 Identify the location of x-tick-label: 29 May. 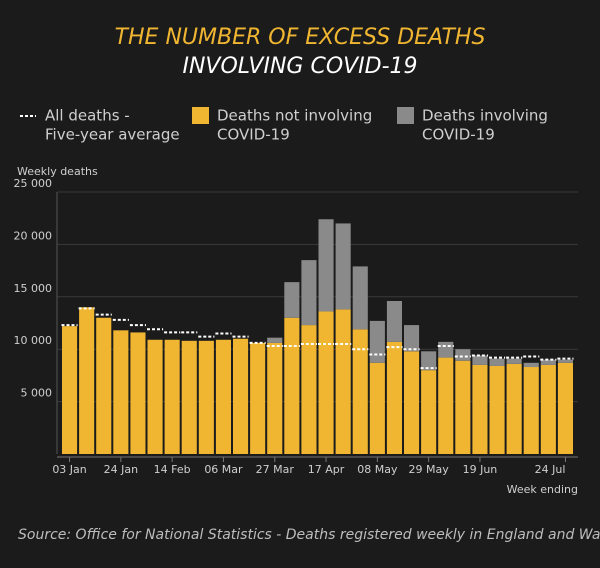
(429, 469).